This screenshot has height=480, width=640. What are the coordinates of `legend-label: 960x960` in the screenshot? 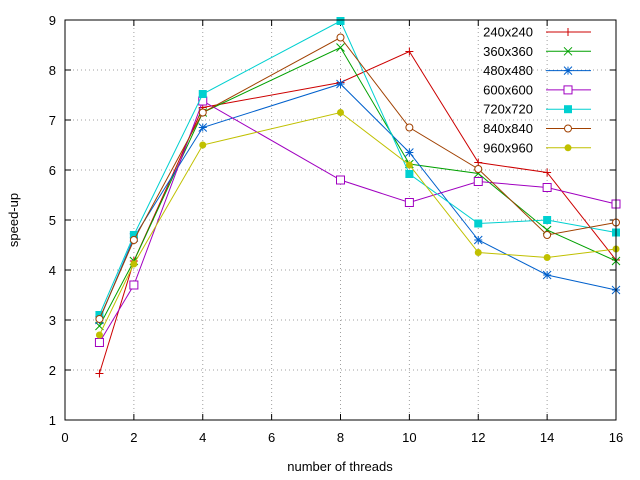 It's located at (508, 147).